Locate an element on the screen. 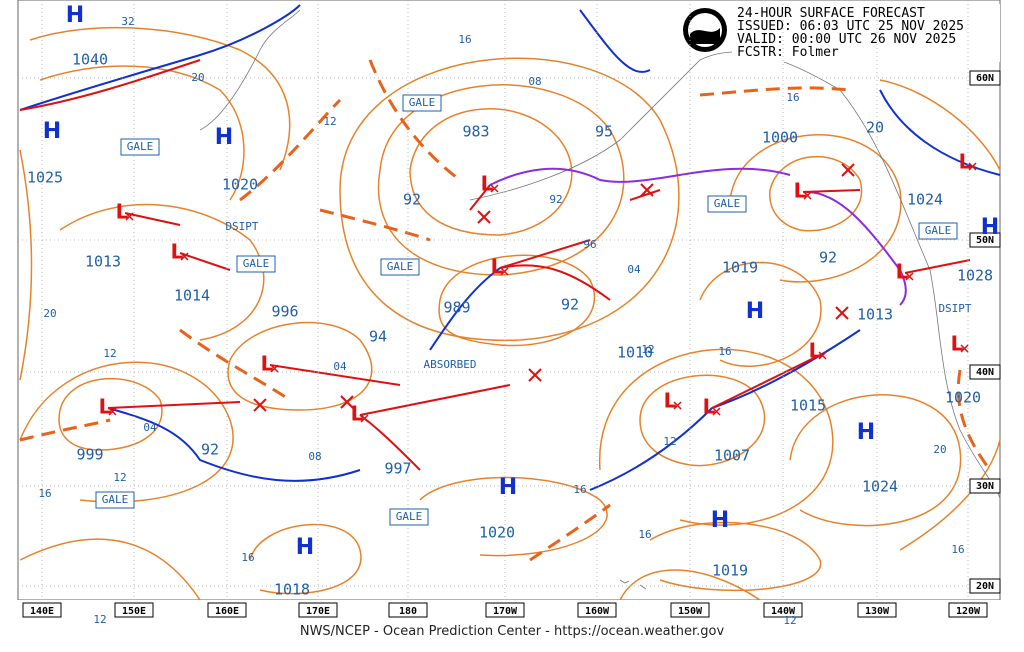 The image size is (1024, 652). latitude-label: 60N is located at coordinates (985, 78).